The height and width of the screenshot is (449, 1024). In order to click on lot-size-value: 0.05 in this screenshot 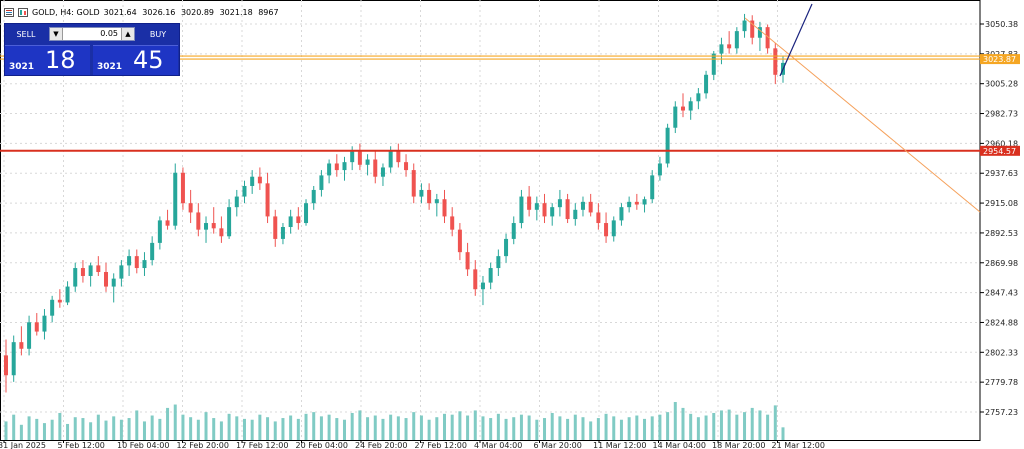, I will do `click(109, 33)`.